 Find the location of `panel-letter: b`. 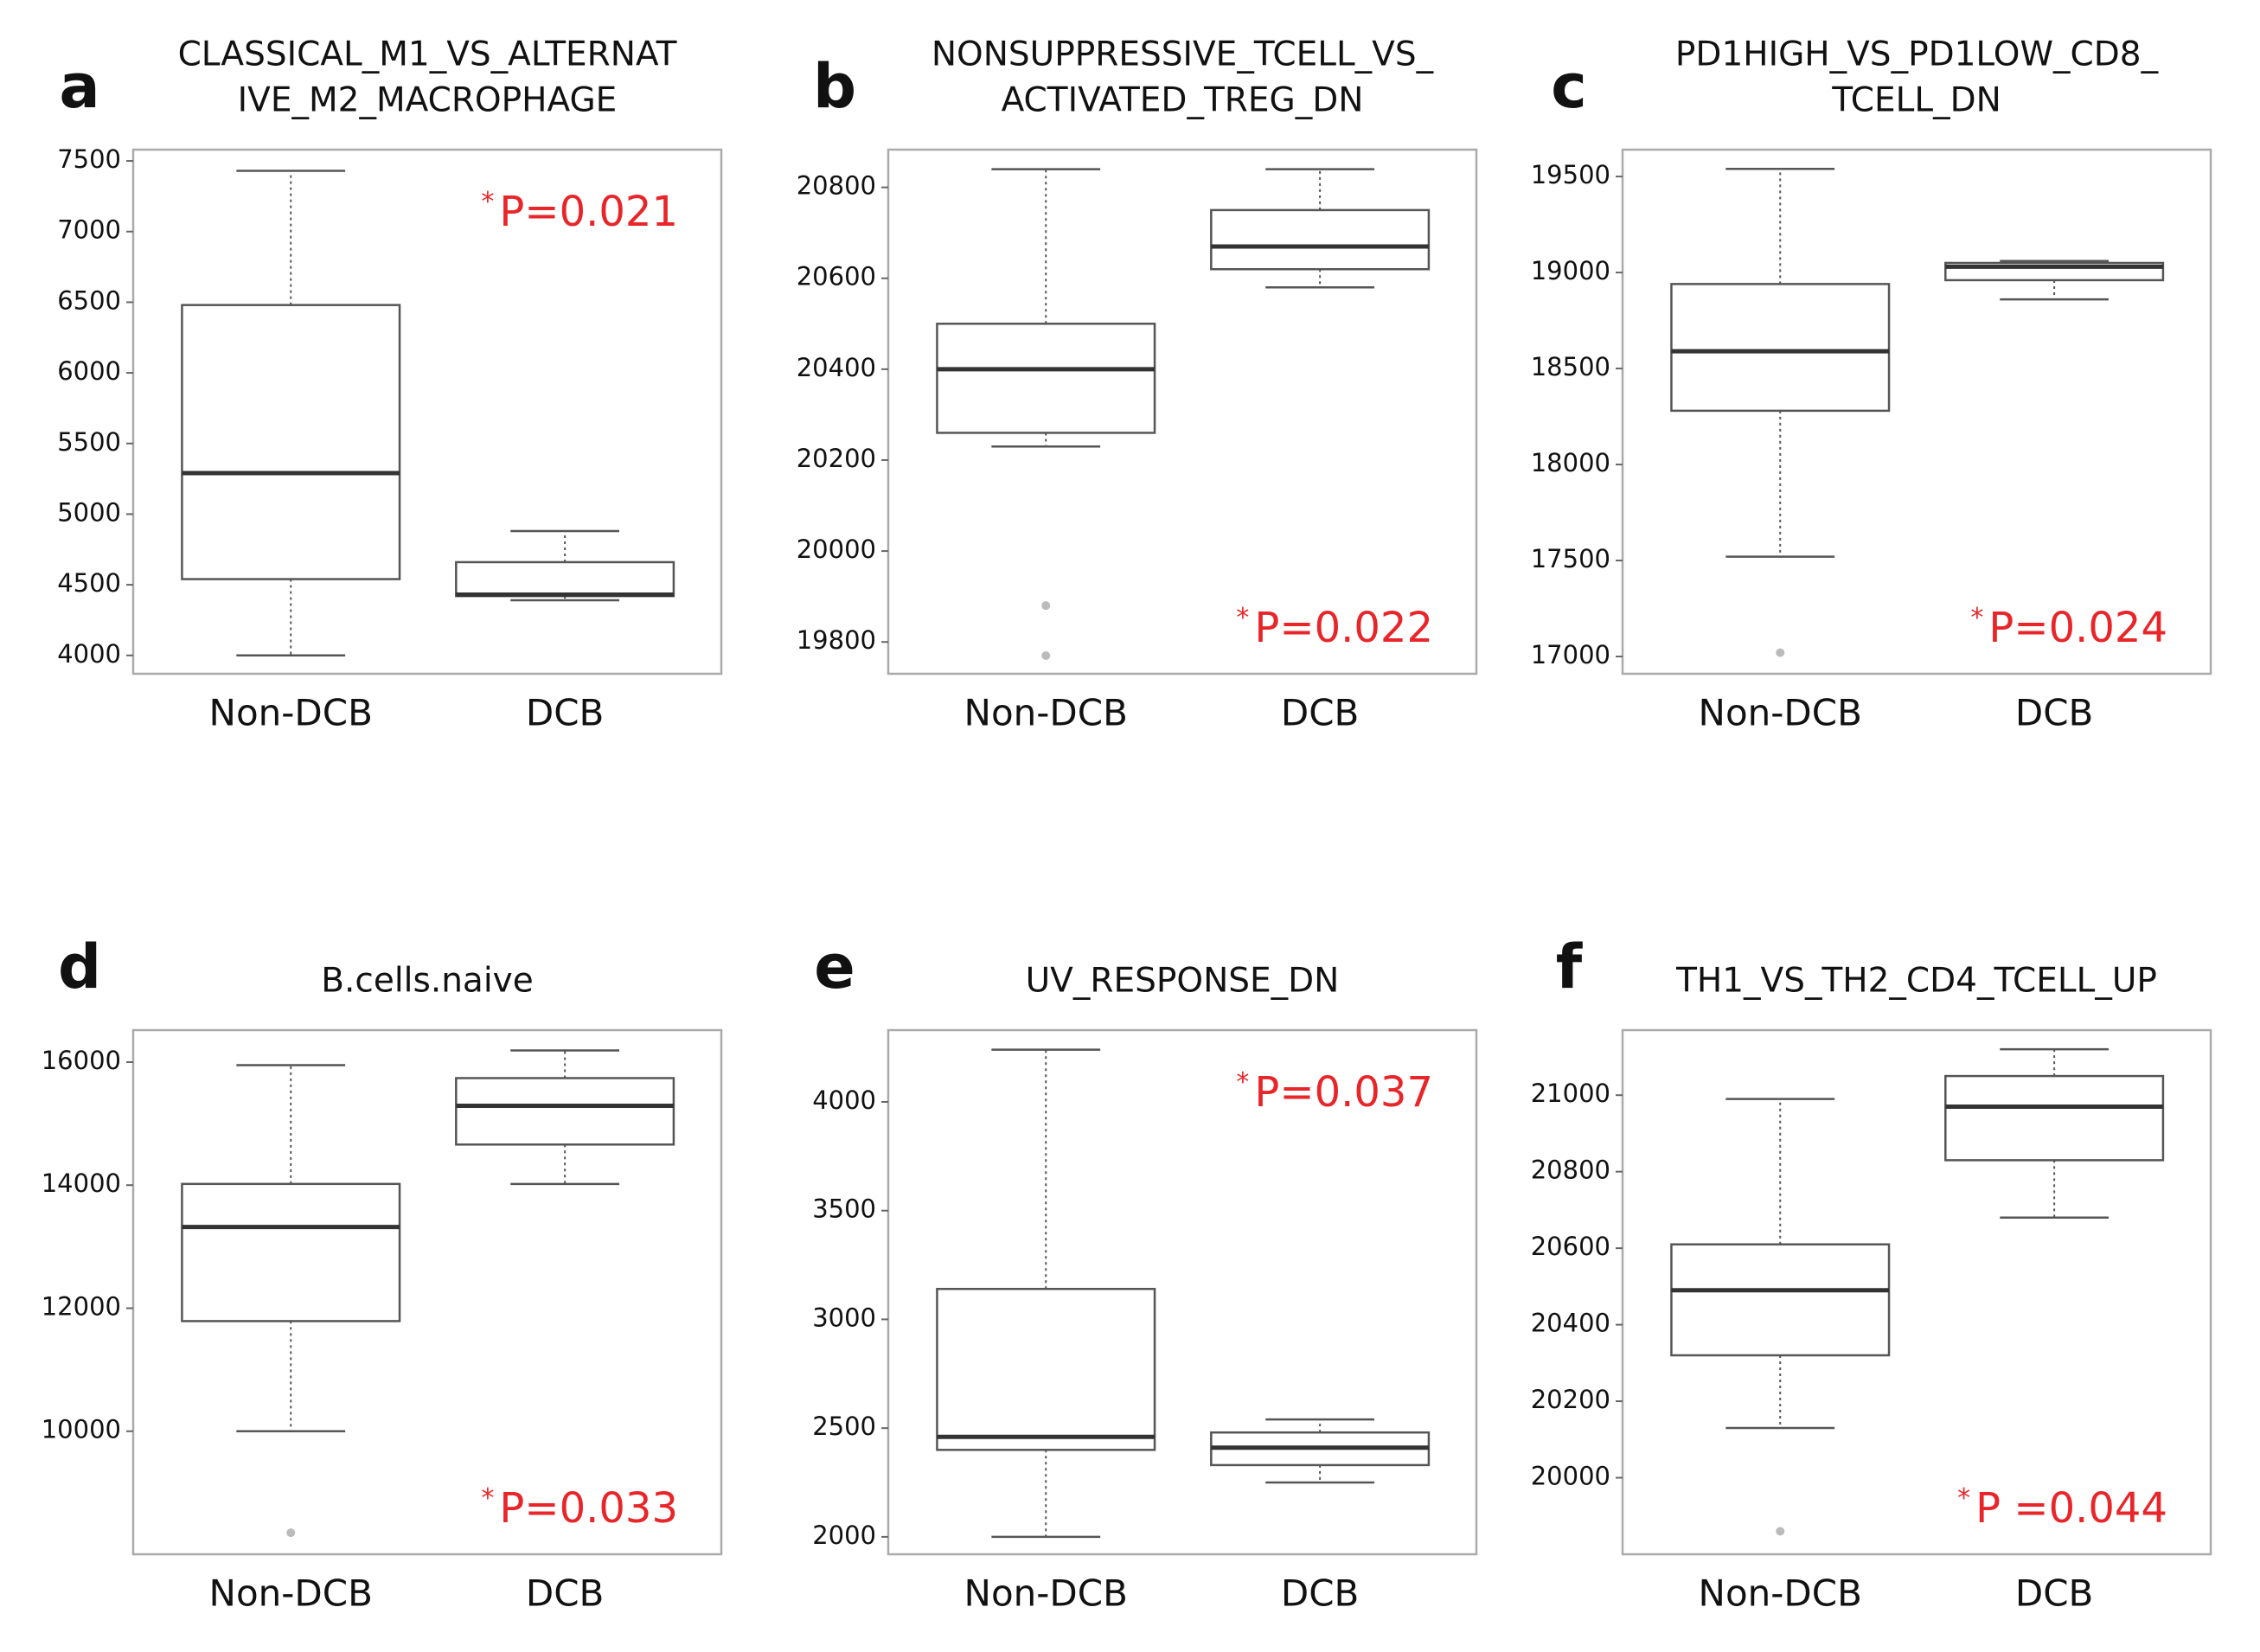

panel-letter: b is located at coordinates (834, 86).